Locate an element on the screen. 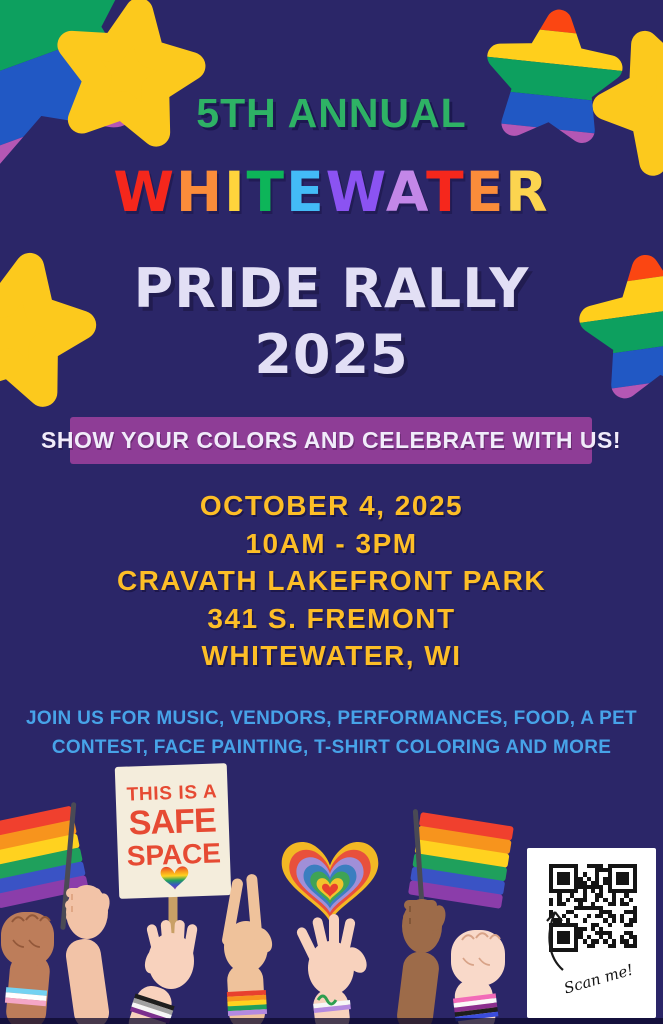 The image size is (663, 1024). event-date: OCTOBER 4, 2025 is located at coordinates (331, 505).